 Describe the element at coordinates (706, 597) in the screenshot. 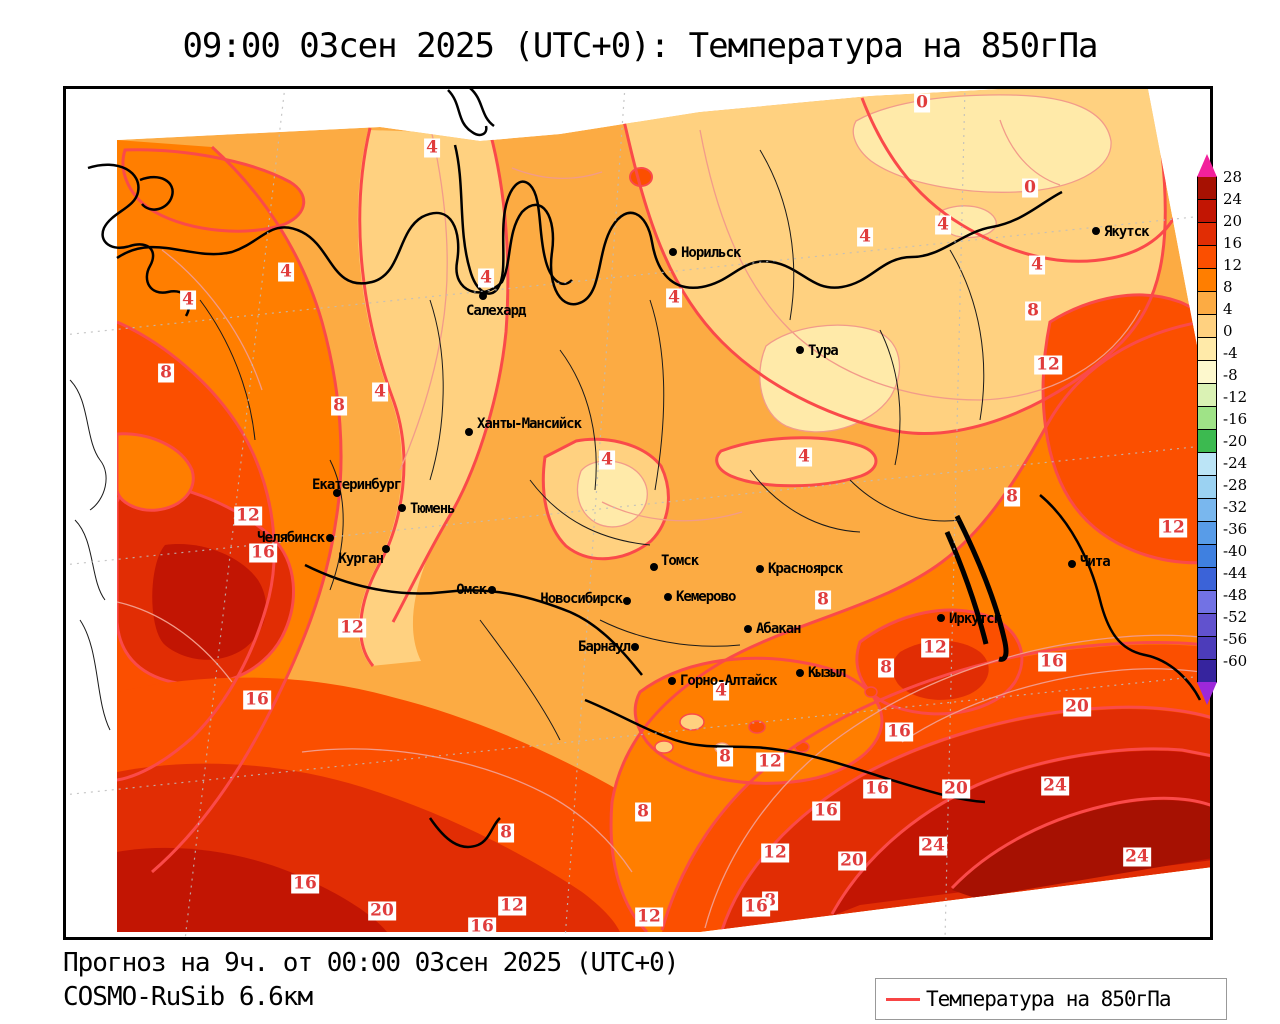

I see `city-label: Кемерово` at that location.